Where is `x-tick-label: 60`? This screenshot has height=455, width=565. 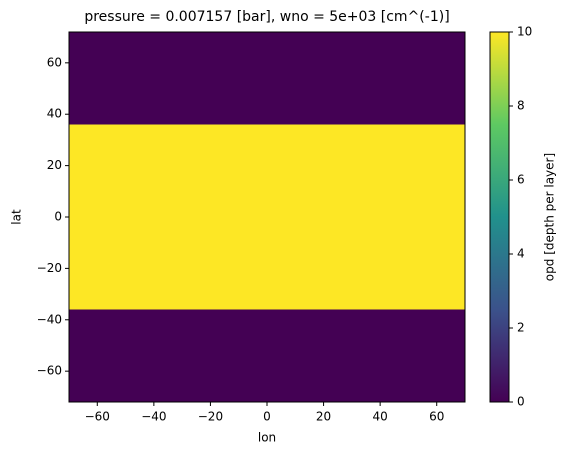 x-tick-label: 60 is located at coordinates (436, 417).